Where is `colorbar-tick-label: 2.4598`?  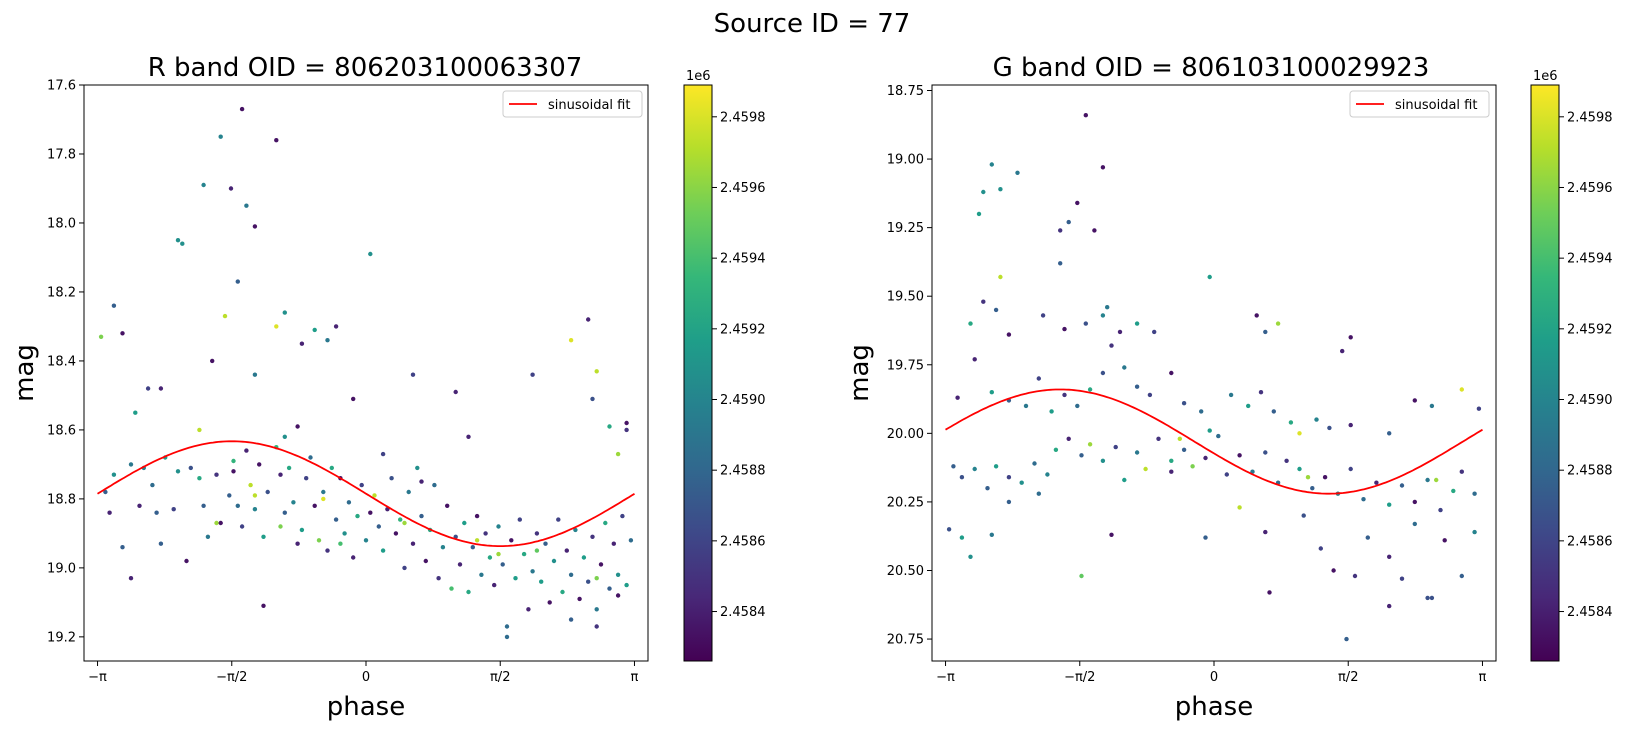
colorbar-tick-label: 2.4598 is located at coordinates (1590, 117).